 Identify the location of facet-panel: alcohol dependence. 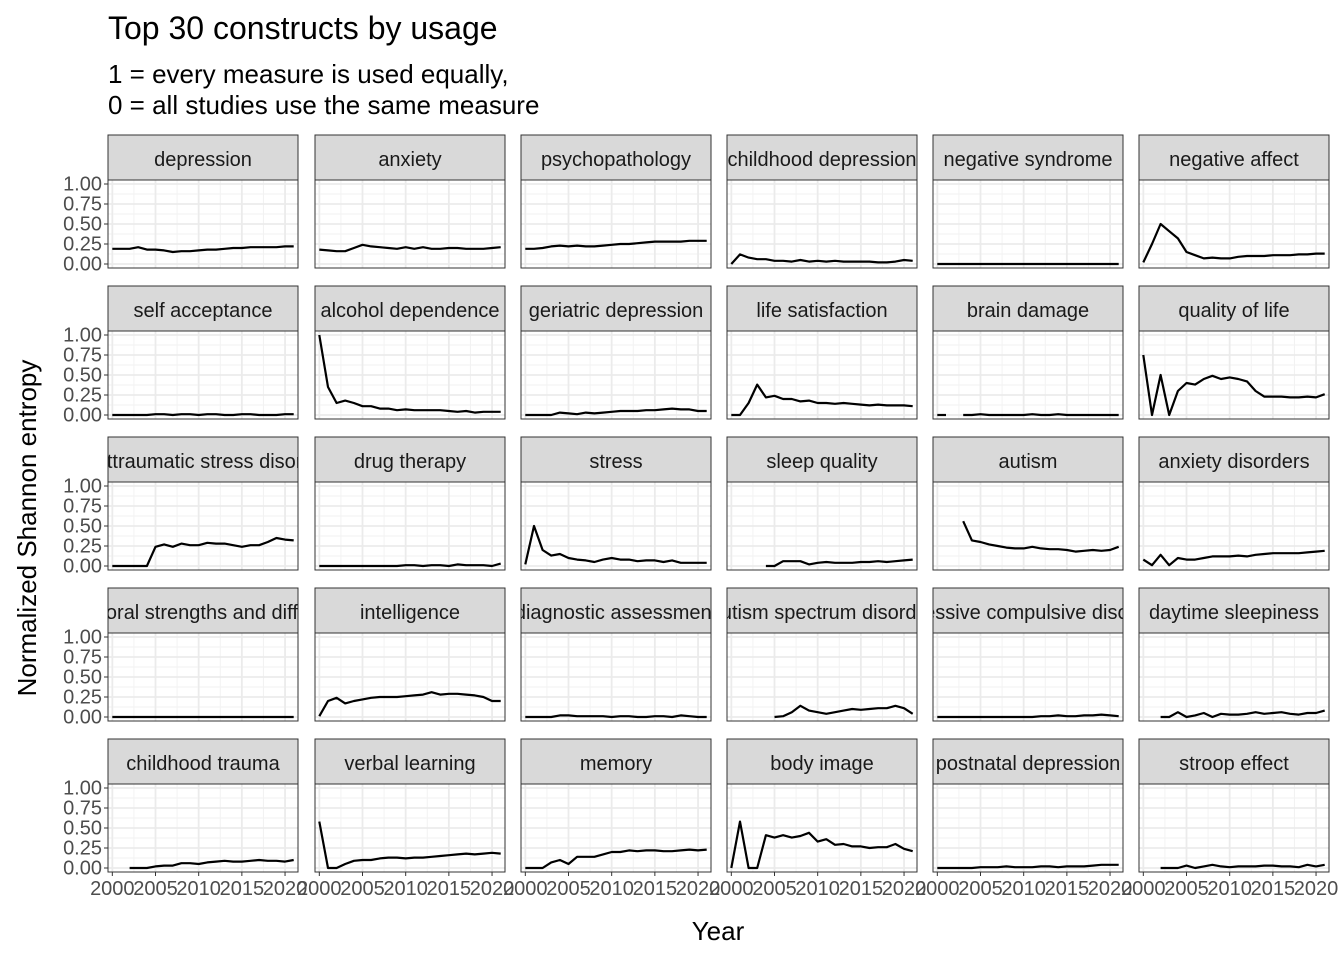
(410, 352).